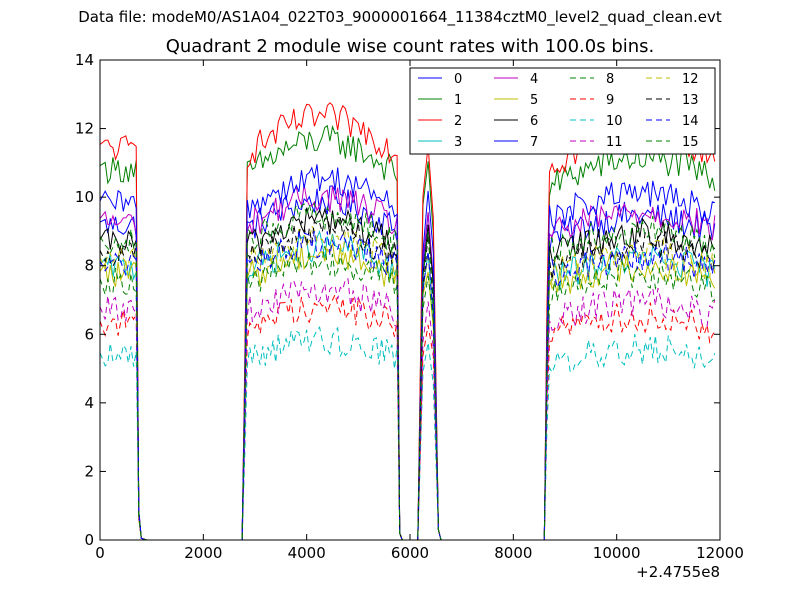  I want to click on legend-label-11: 11, so click(614, 142).